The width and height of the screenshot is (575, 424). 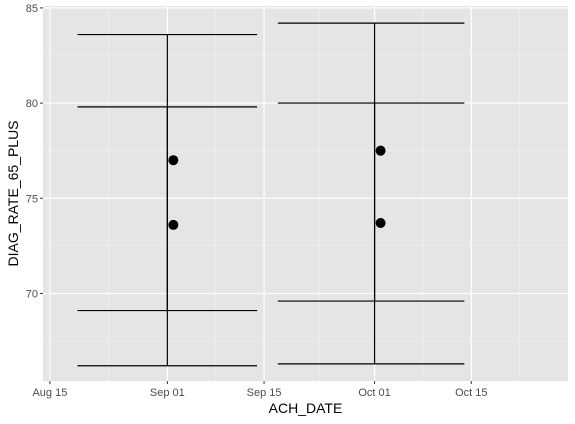 I want to click on x-axis-title: ACH_DATE, so click(x=306, y=408).